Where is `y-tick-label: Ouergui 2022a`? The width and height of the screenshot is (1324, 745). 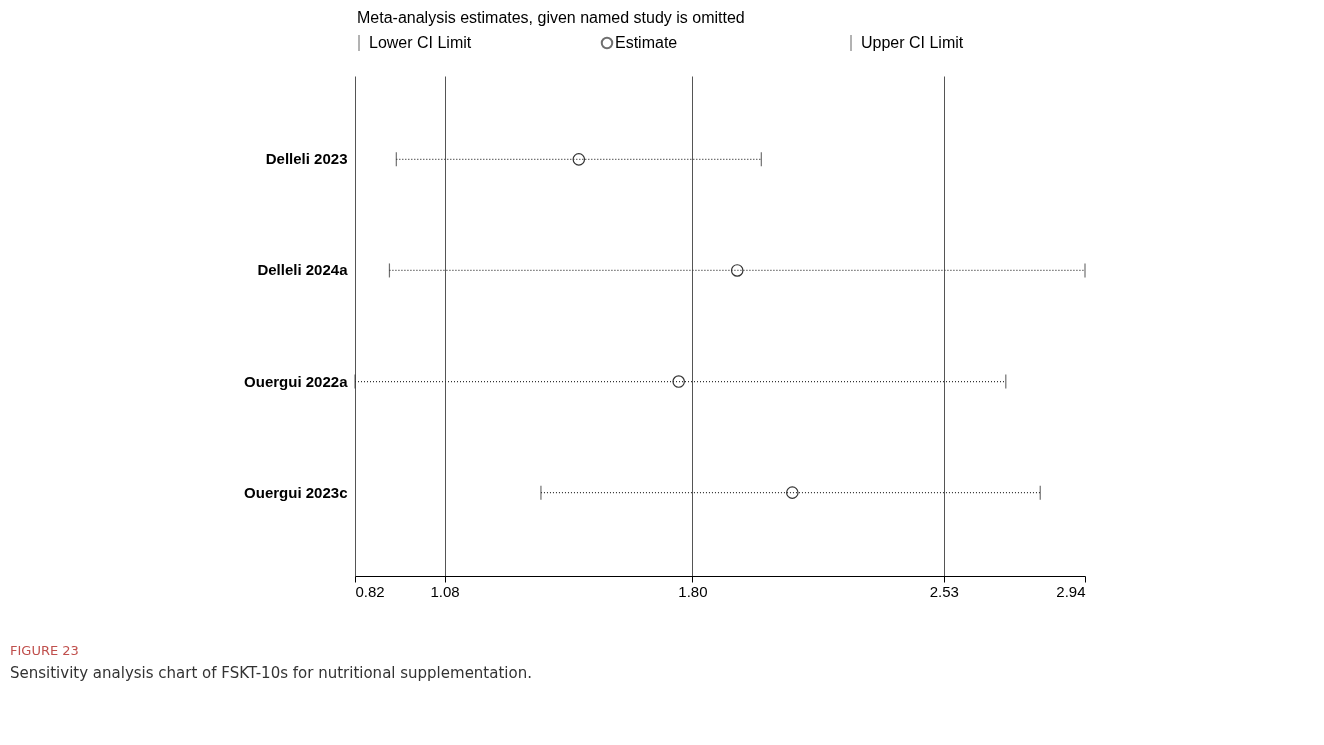 y-tick-label: Ouergui 2022a is located at coordinates (296, 381).